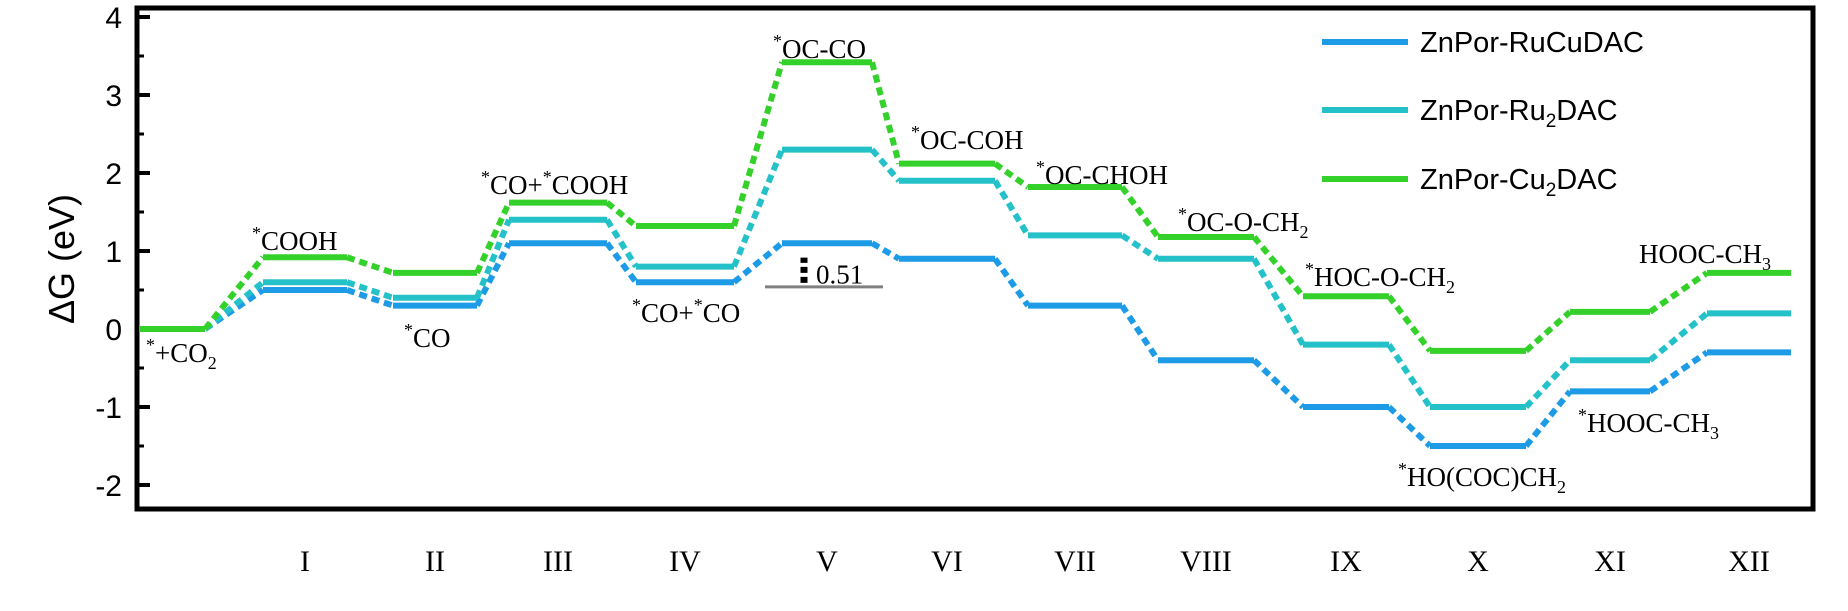  What do you see at coordinates (61, 259) in the screenshot?
I see `y-axis-title: ΔG (eV)` at bounding box center [61, 259].